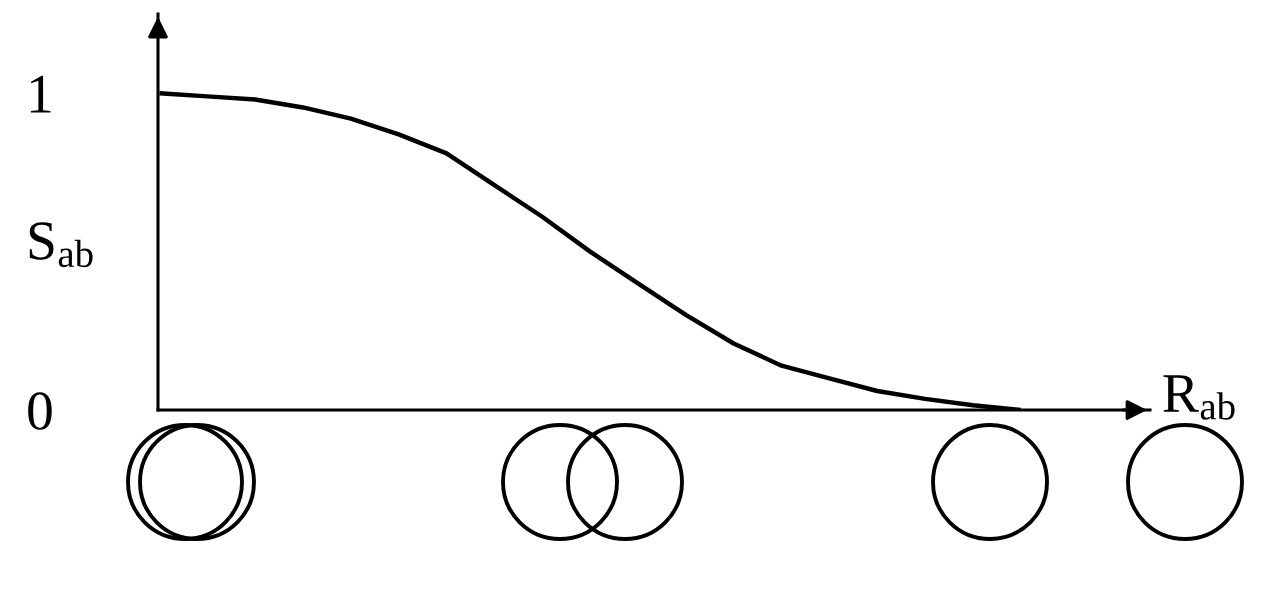 Image resolution: width=1281 pixels, height=596 pixels. I want to click on x-axis-title: R$_{ab}$, so click(1199, 397).